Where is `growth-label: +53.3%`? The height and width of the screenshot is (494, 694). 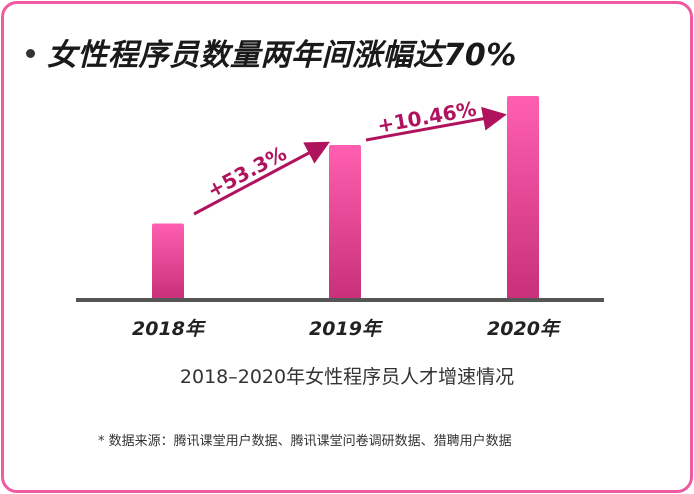 growth-label: +53.3% is located at coordinates (246, 172).